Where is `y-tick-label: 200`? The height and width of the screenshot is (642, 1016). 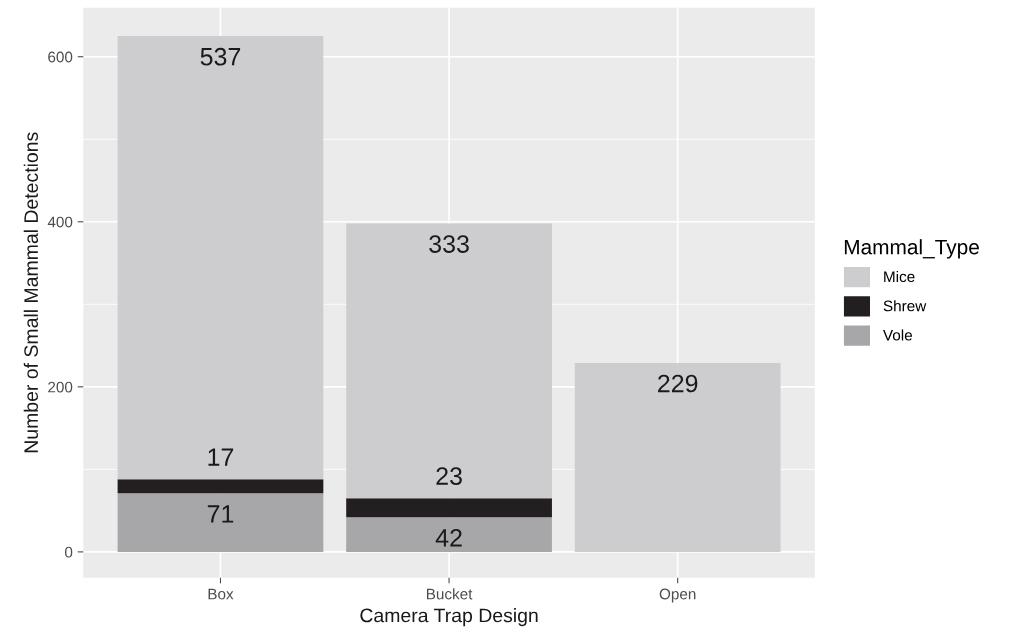
y-tick-label: 200 is located at coordinates (60, 387).